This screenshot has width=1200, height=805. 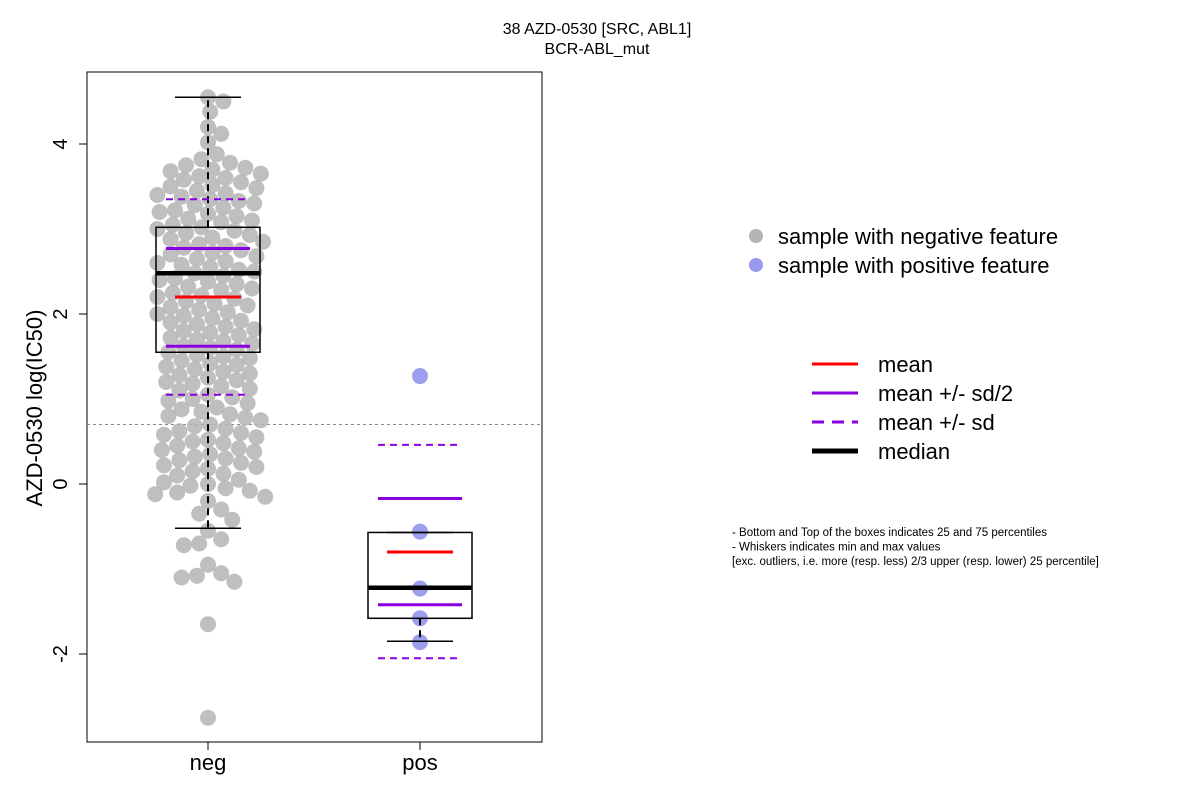 What do you see at coordinates (208, 762) in the screenshot?
I see `x-tick-label-neg: neg` at bounding box center [208, 762].